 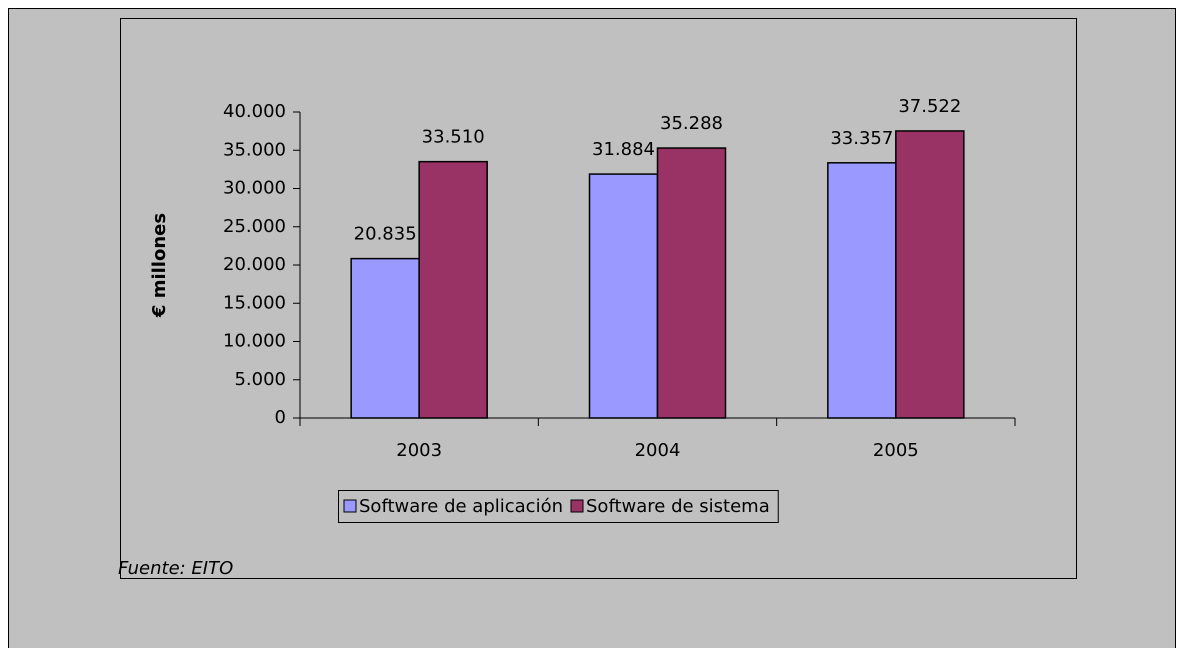 What do you see at coordinates (280, 417) in the screenshot?
I see `y-tick-label: 0` at bounding box center [280, 417].